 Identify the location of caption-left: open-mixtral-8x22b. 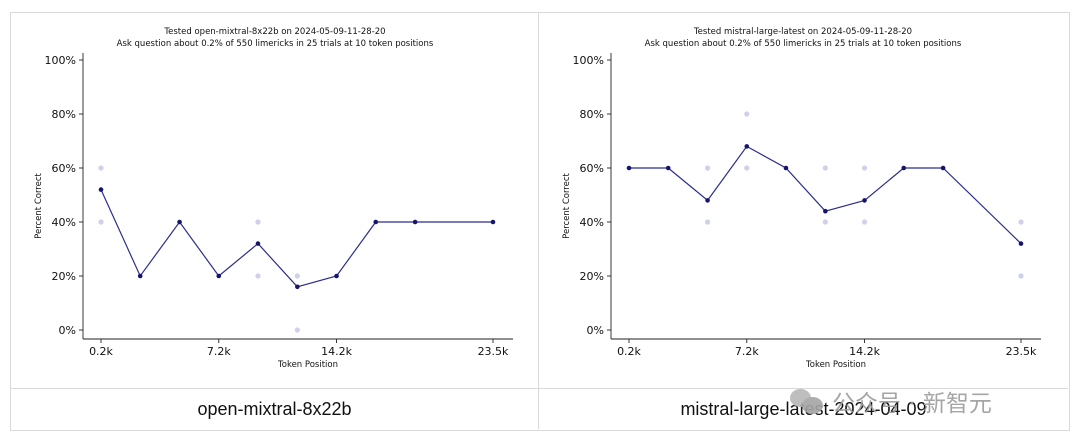
(275, 409).